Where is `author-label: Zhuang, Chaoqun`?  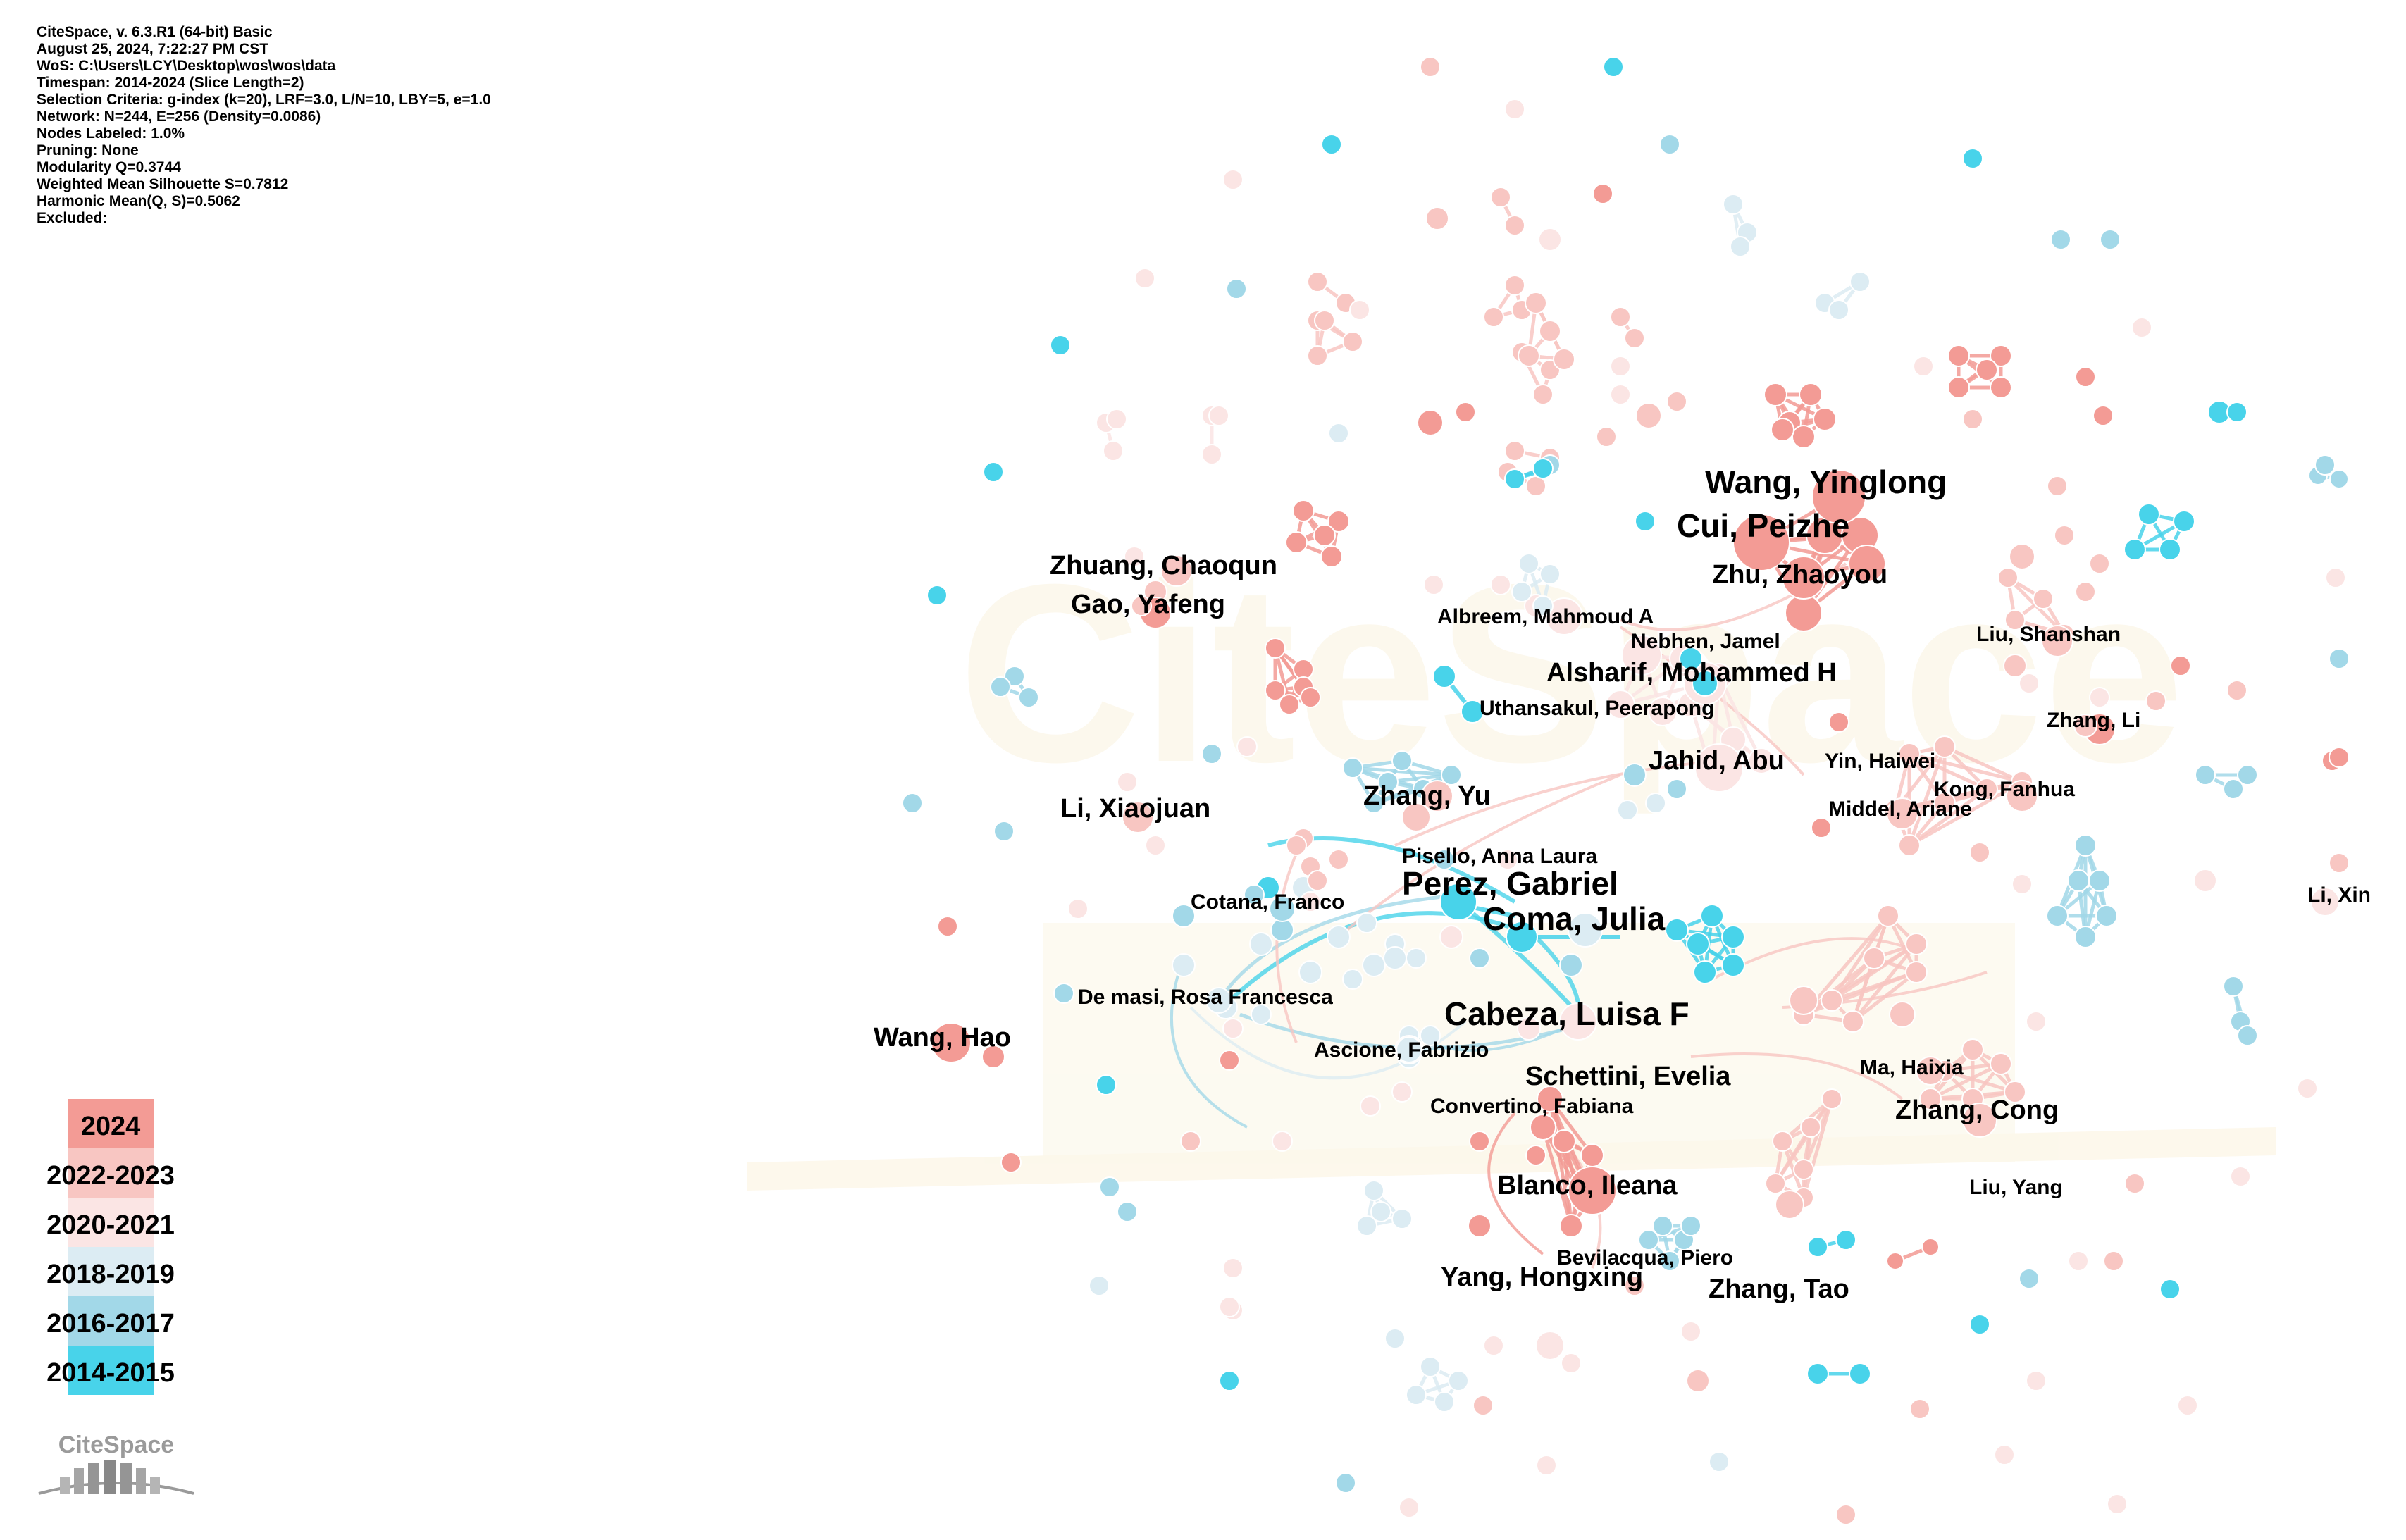
author-label: Zhuang, Chaoqun is located at coordinates (1163, 565).